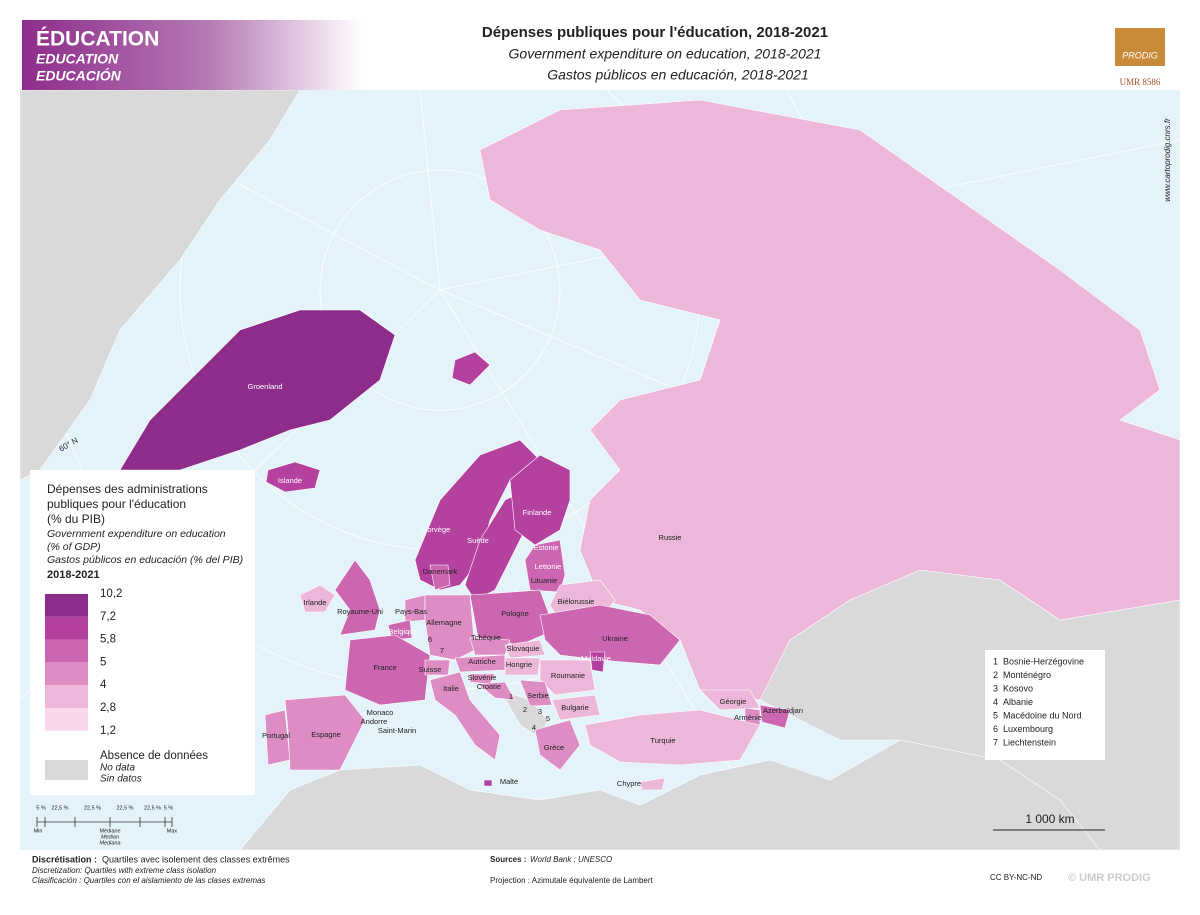 The image size is (1200, 915). What do you see at coordinates (384, 667) in the screenshot?
I see `country-label: France` at bounding box center [384, 667].